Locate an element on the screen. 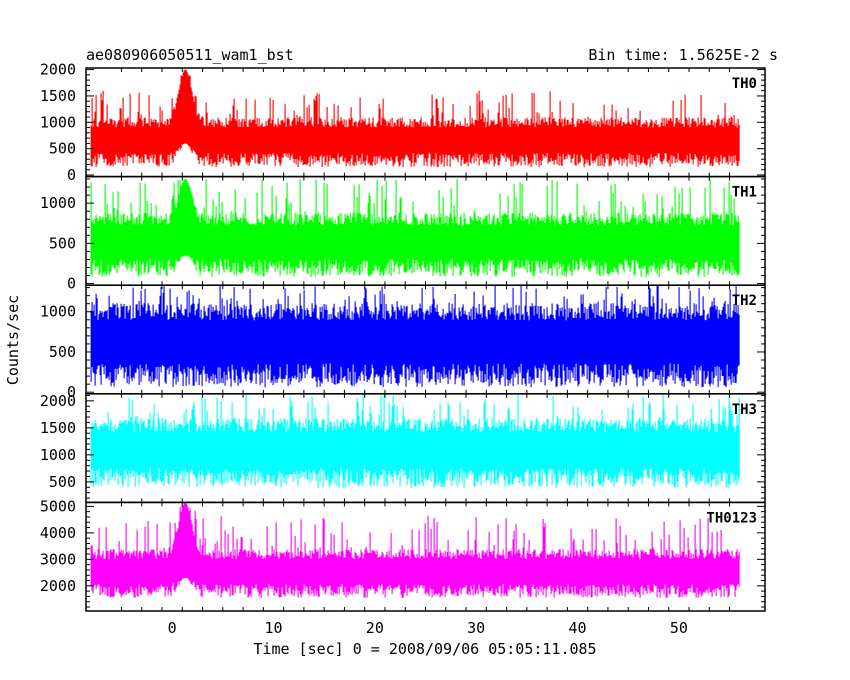 This screenshot has height=680, width=850. panel-label: TH3 is located at coordinates (744, 410).